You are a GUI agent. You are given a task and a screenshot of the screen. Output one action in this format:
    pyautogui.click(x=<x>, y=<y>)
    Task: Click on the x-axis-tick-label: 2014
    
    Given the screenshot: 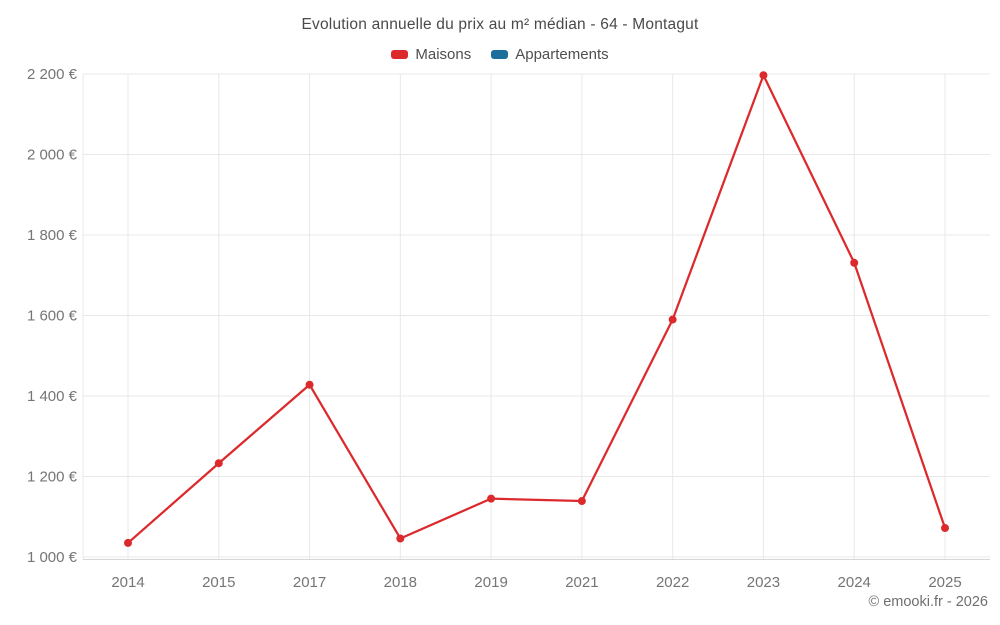 What is the action you would take?
    pyautogui.click(x=127, y=582)
    